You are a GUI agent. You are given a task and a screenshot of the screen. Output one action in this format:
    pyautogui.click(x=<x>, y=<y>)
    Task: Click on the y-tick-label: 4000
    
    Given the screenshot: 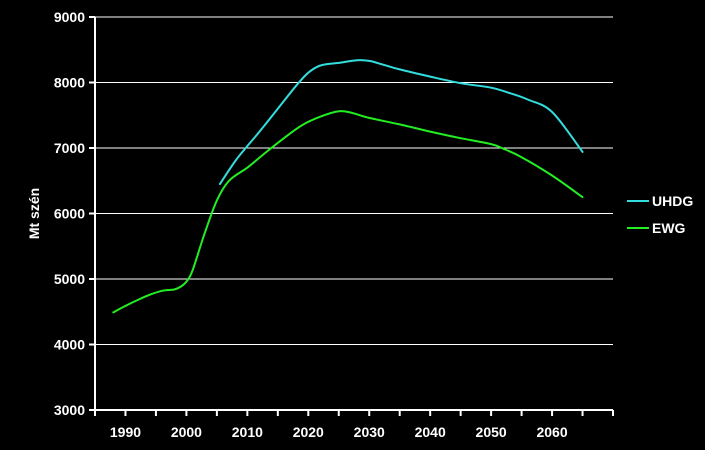 What is the action you would take?
    pyautogui.click(x=69, y=345)
    